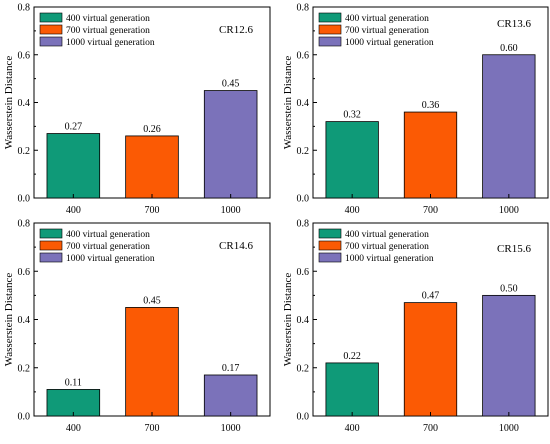 The image size is (550, 444). I want to click on data-label: 0.26, so click(152, 129).